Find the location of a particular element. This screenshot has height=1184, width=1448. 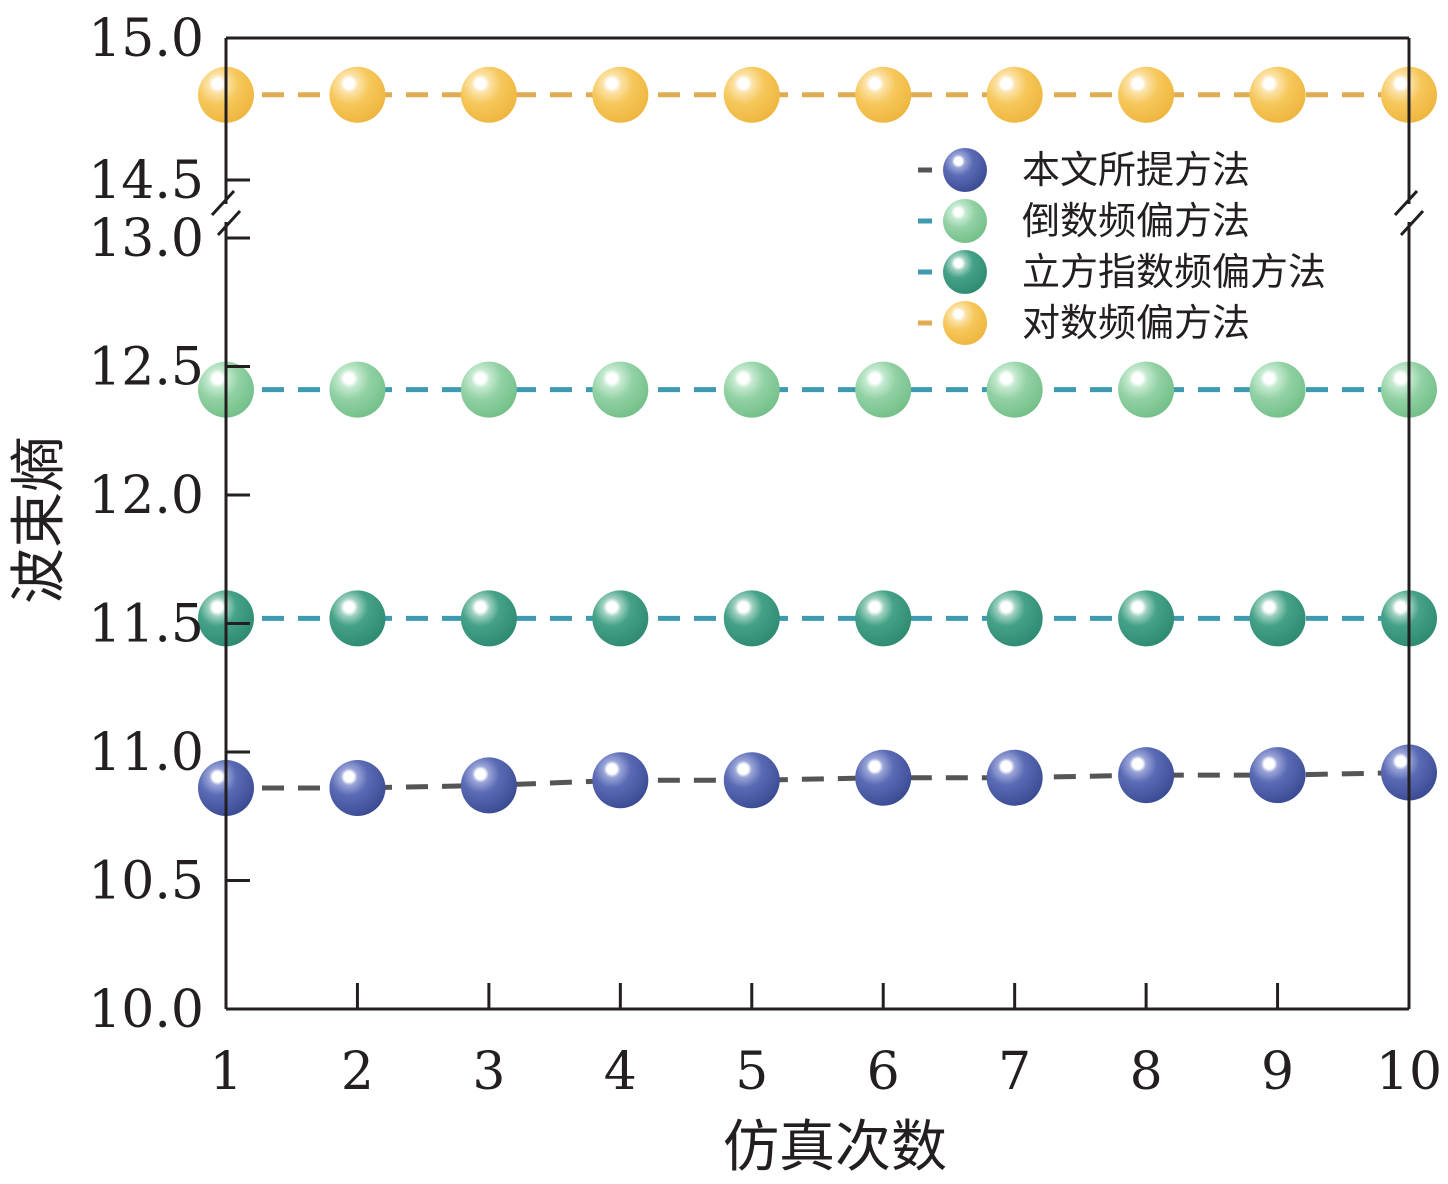

x-tick-label: 10 is located at coordinates (1409, 1072).